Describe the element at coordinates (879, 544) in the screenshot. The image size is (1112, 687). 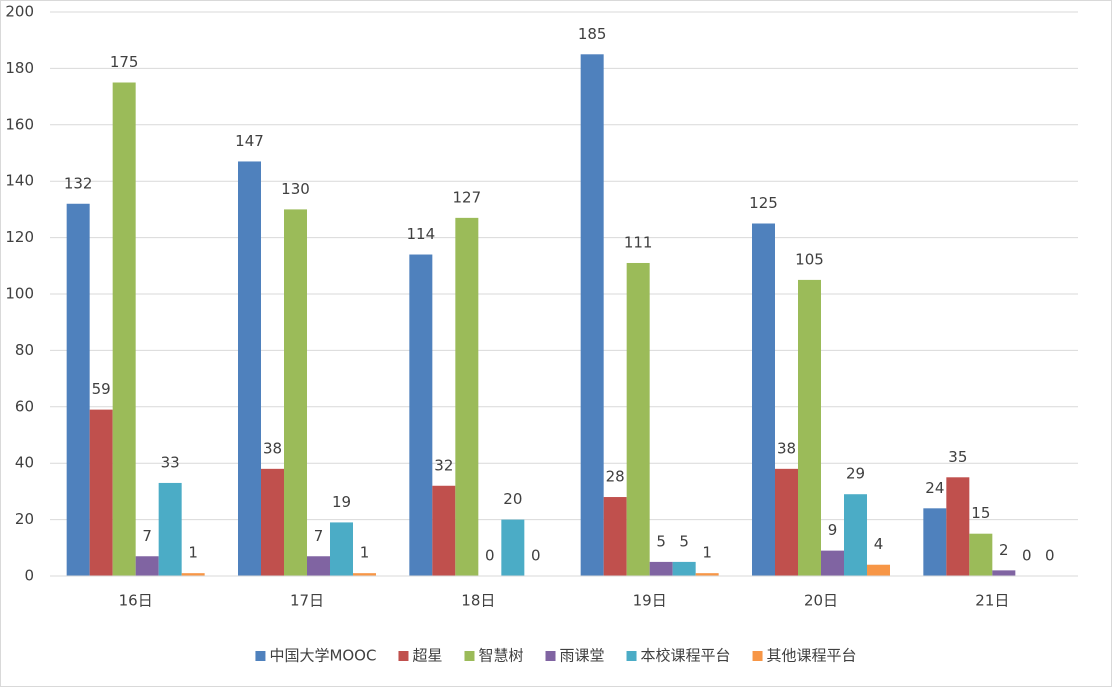
I see `data-label: 4` at that location.